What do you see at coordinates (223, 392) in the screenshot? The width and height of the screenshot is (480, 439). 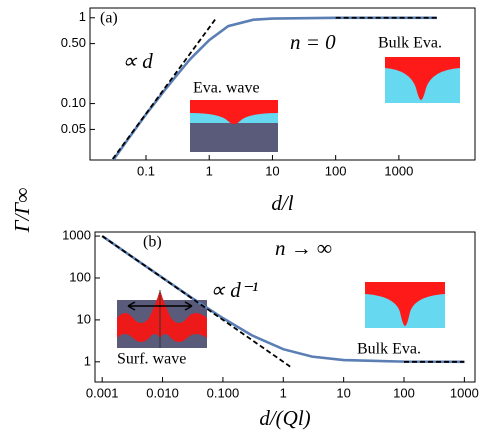 I see `x-tick-label: 0.100` at bounding box center [223, 392].